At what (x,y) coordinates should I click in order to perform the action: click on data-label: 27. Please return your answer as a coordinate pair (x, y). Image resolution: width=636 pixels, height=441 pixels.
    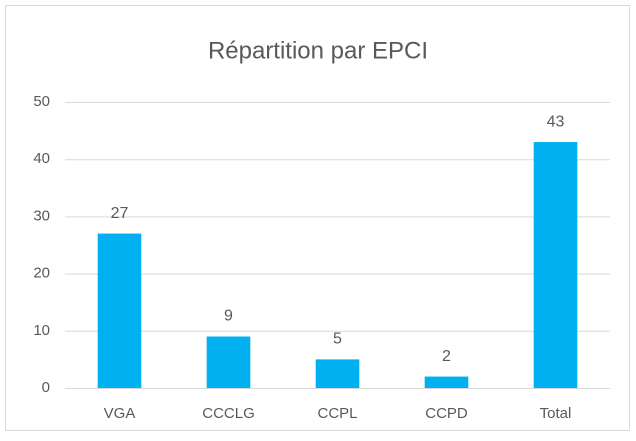
    Looking at the image, I should click on (120, 213).